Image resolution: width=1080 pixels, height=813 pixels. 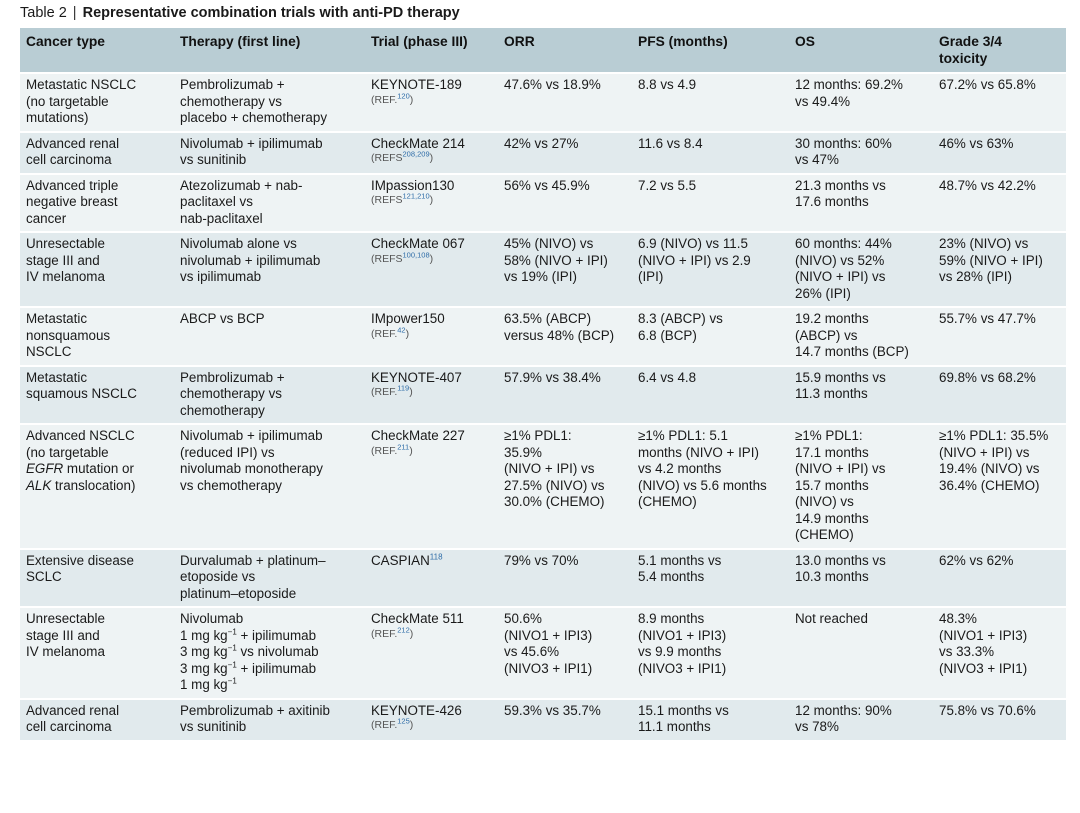 I want to click on cell-trial: KEYNOTE-426 (REF.125), so click(x=431, y=718).